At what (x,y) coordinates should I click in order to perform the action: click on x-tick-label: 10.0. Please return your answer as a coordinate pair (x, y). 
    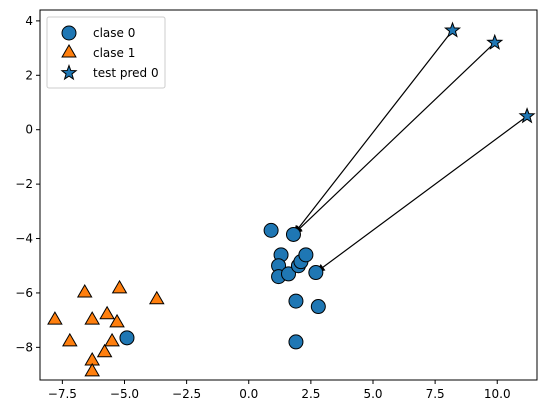
    Looking at the image, I should click on (497, 394).